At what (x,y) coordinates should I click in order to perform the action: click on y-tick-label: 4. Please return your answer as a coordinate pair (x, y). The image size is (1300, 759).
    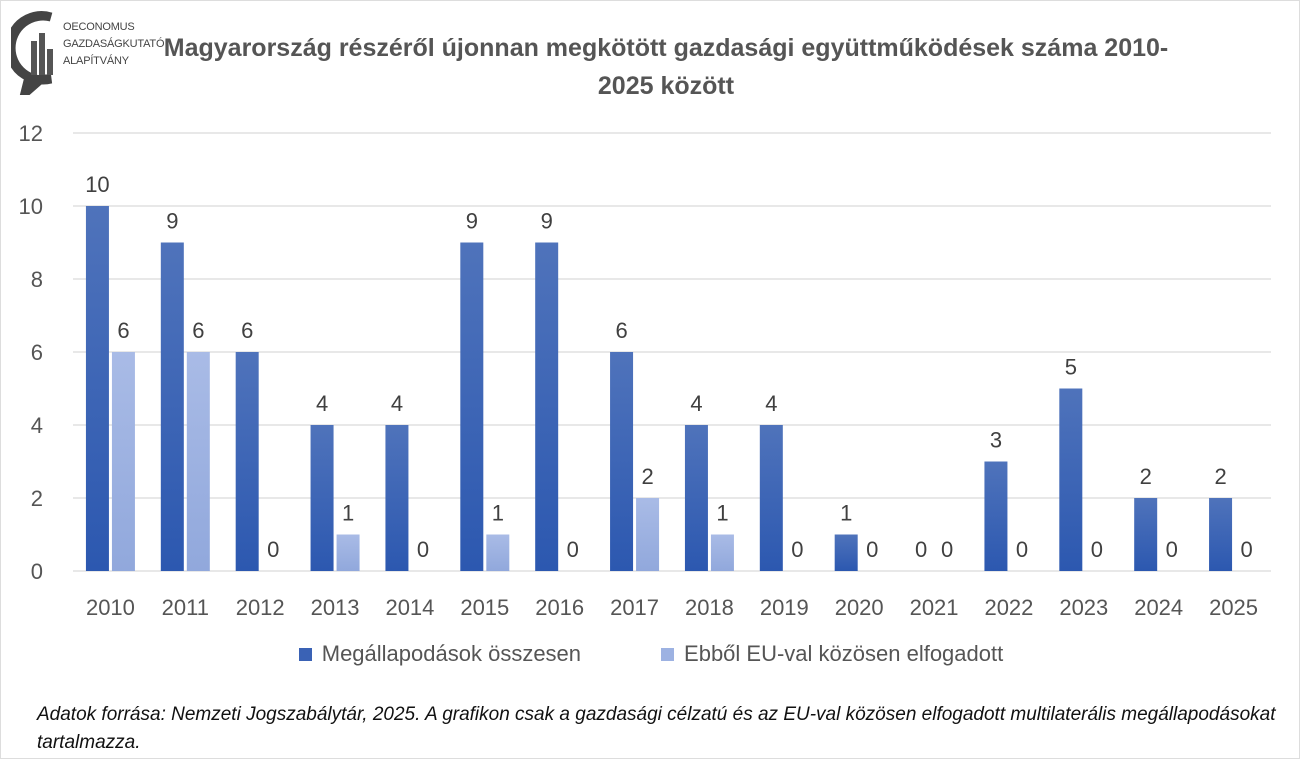
    Looking at the image, I should click on (37, 425).